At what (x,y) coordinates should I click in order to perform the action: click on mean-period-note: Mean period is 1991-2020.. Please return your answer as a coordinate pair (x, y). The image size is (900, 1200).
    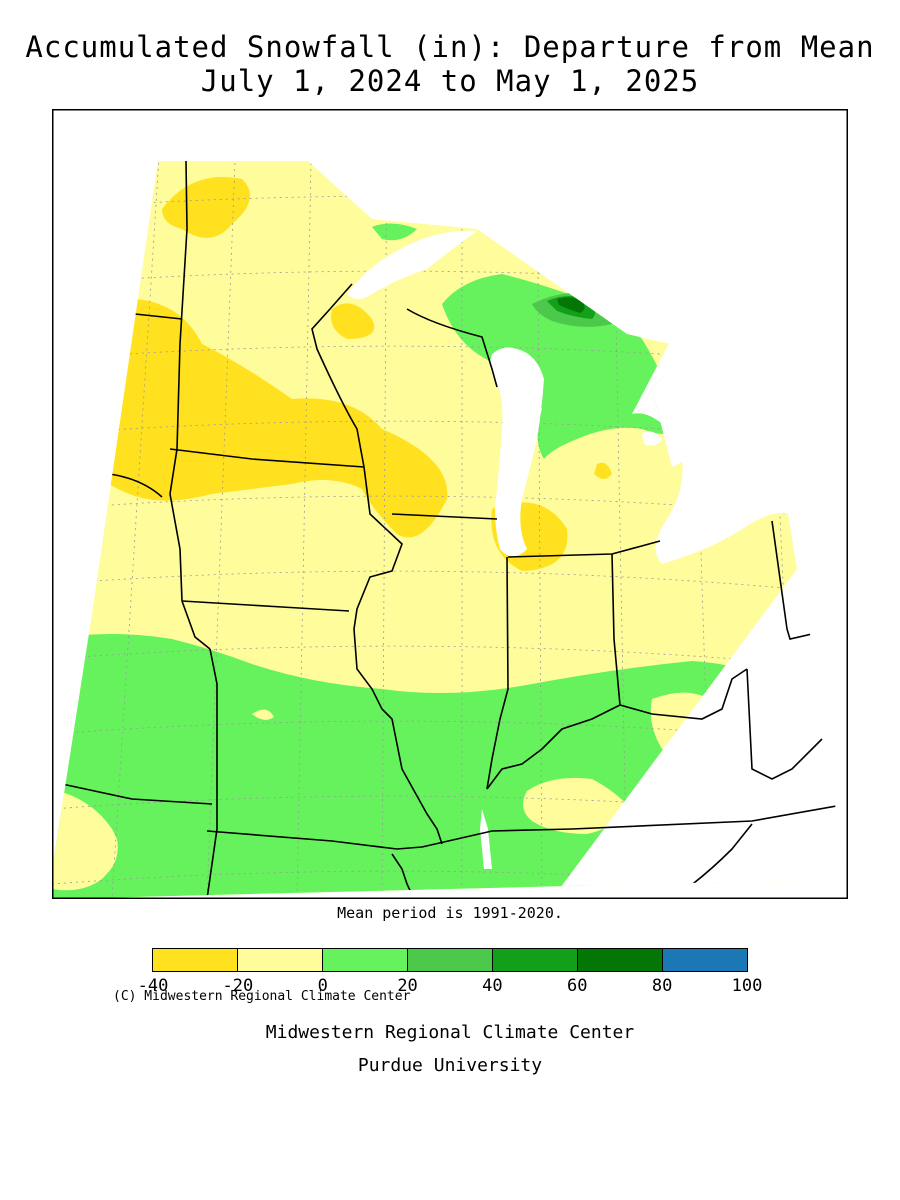
    Looking at the image, I should click on (450, 913).